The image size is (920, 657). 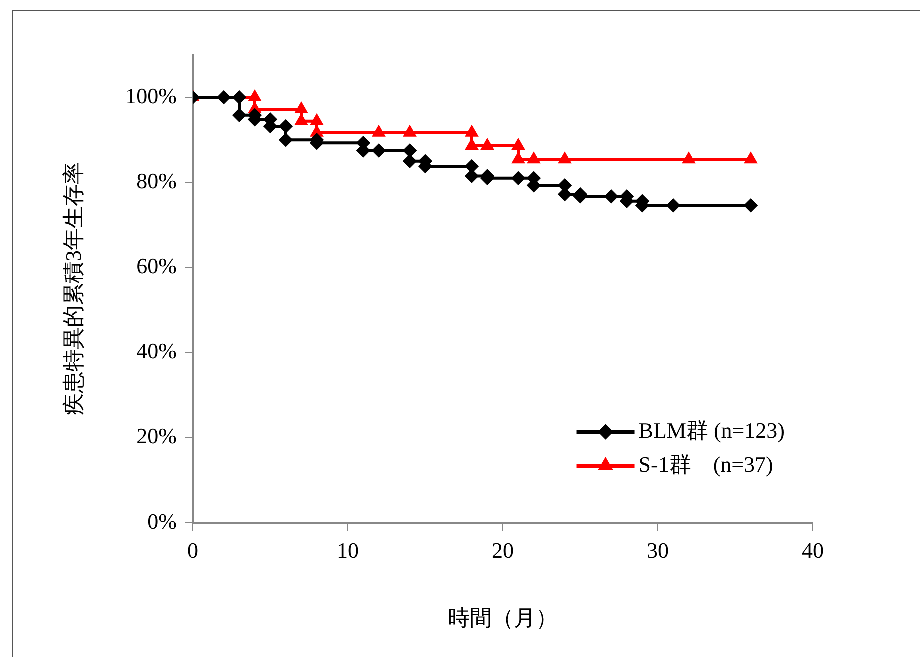 I want to click on y-tick-label: 40%, so click(x=156, y=351).